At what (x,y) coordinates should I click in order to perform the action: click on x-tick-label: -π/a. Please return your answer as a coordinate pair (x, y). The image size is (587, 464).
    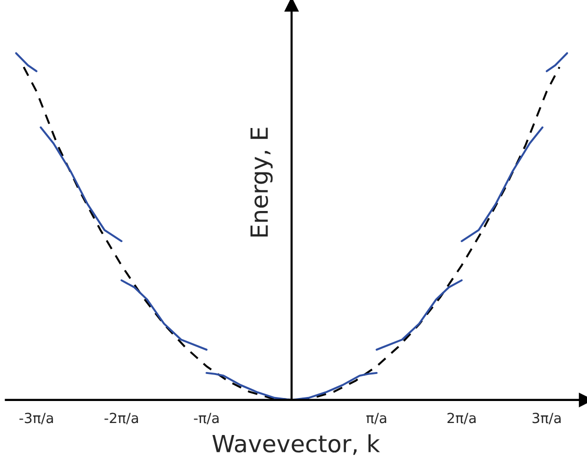
    Looking at the image, I should click on (206, 418).